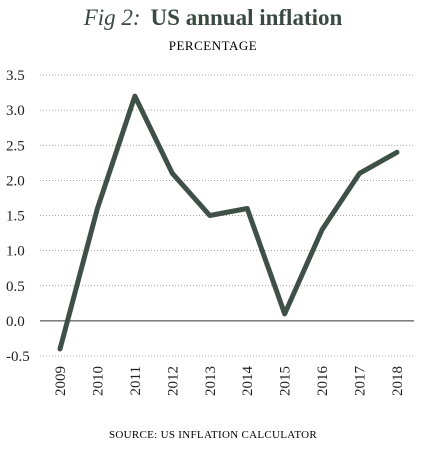 The image size is (426, 450). What do you see at coordinates (112, 17) in the screenshot?
I see `chart-title-prefix: Fig 2:` at bounding box center [112, 17].